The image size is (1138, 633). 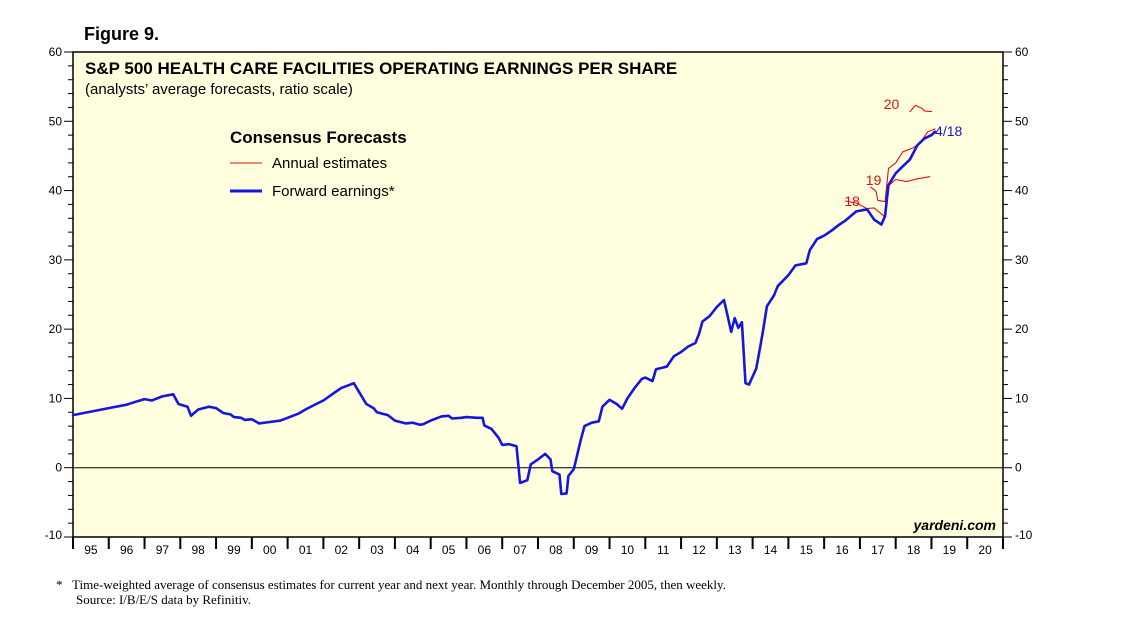 I want to click on series-annual-estimate, so click(x=921, y=108).